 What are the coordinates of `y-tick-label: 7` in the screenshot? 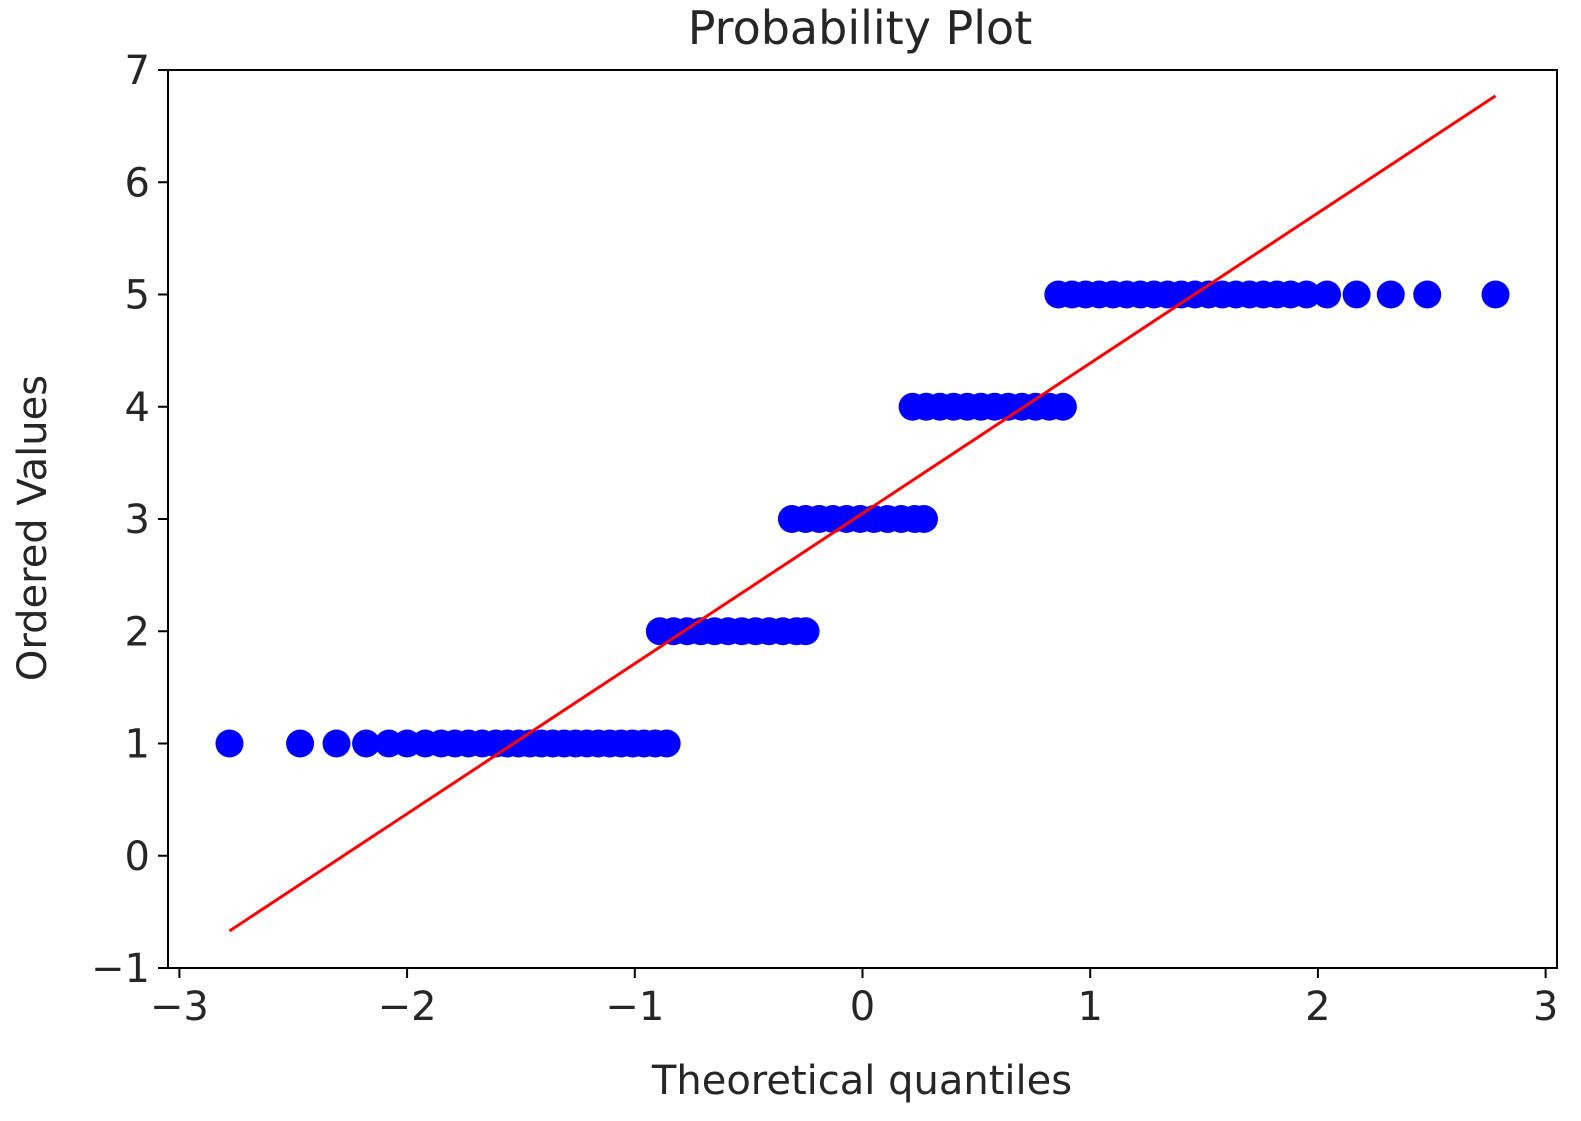 It's located at (137, 71).